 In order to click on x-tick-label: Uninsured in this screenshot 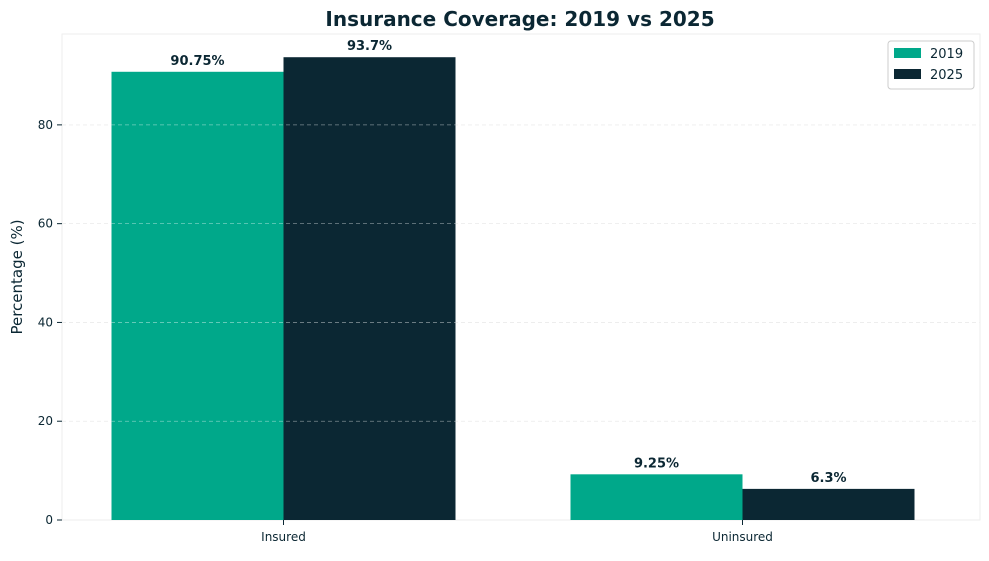, I will do `click(742, 537)`.